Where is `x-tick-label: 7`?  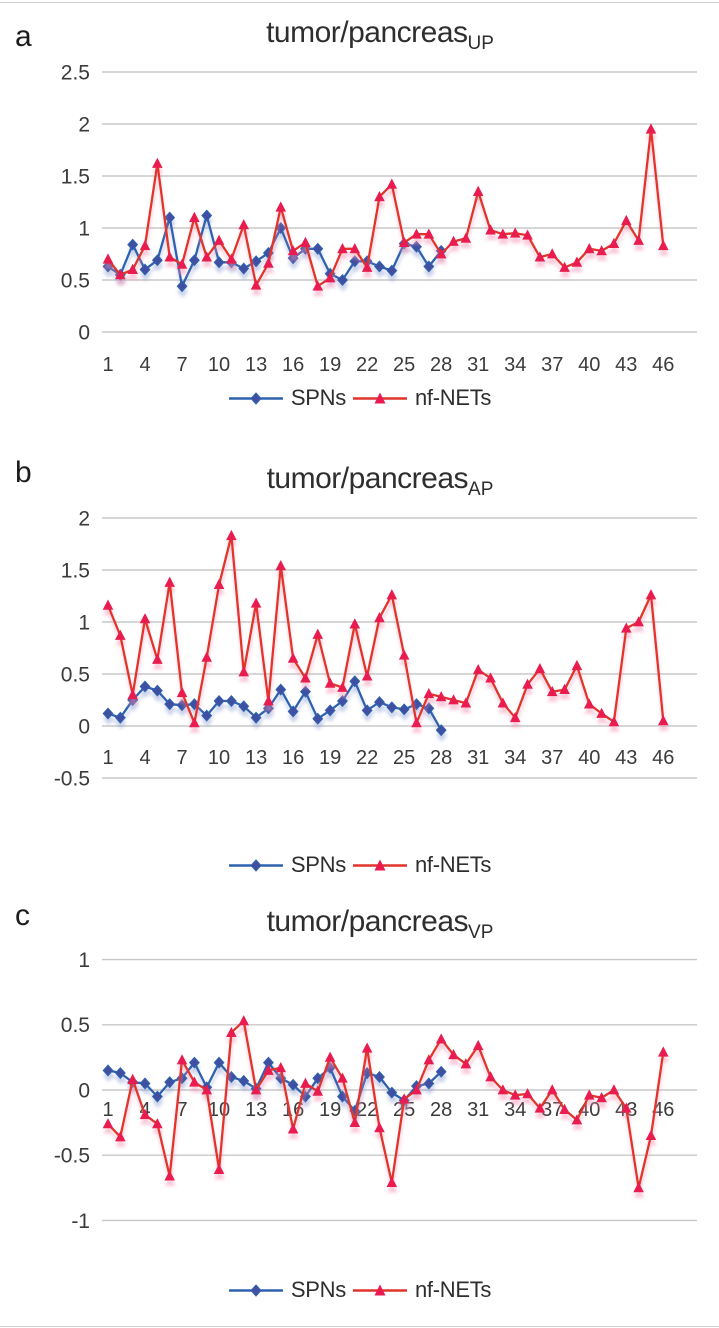 x-tick-label: 7 is located at coordinates (181, 758).